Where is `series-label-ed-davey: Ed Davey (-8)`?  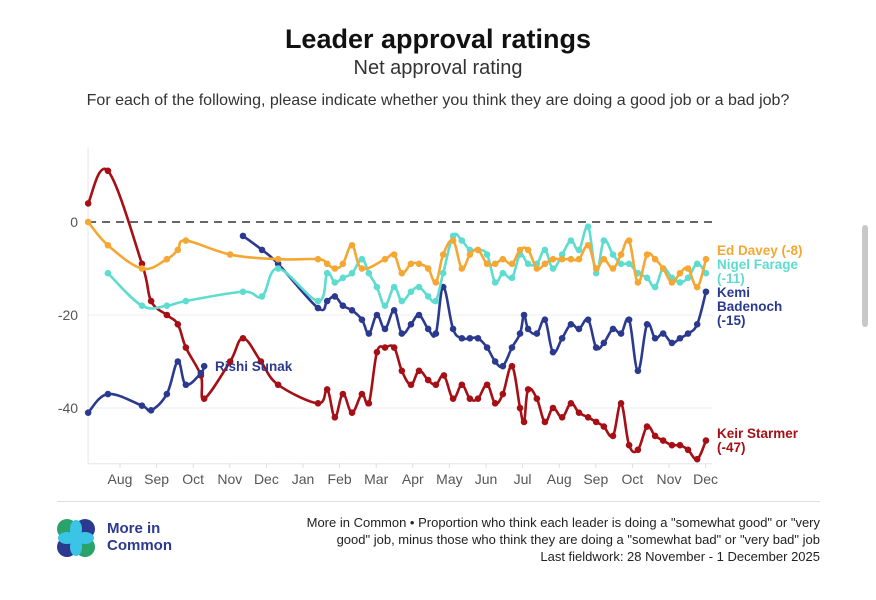 series-label-ed-davey: Ed Davey (-8) is located at coordinates (760, 250).